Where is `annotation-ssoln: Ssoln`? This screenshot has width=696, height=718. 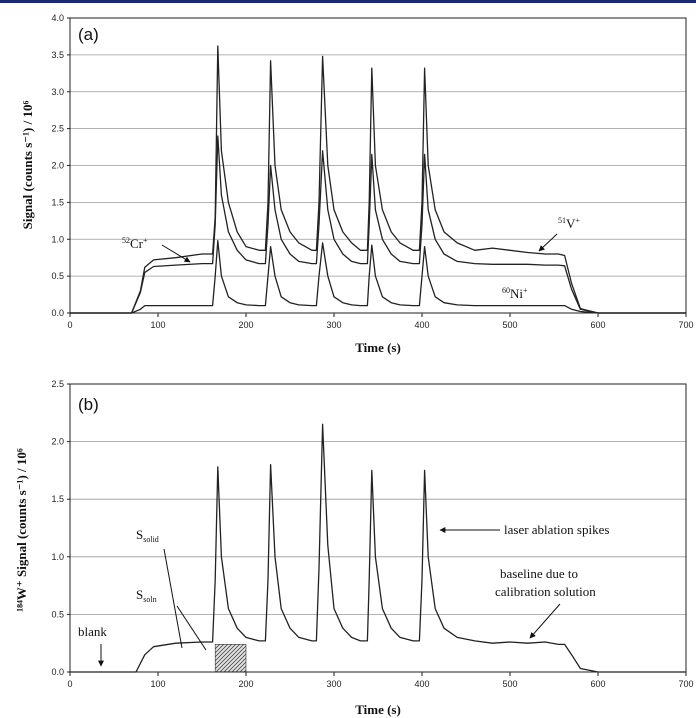 annotation-ssoln: Ssoln is located at coordinates (171, 619).